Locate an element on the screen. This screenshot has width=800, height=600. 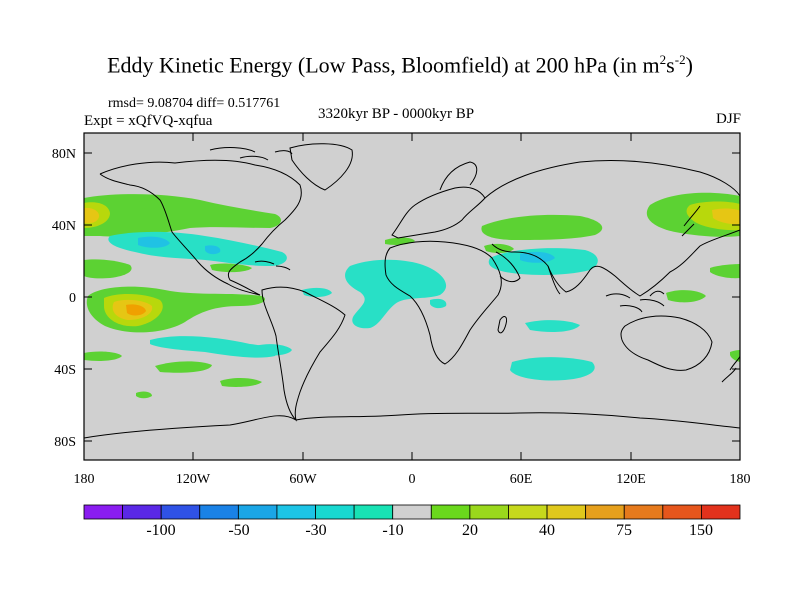
coastline-north-america is located at coordinates (200, 227).